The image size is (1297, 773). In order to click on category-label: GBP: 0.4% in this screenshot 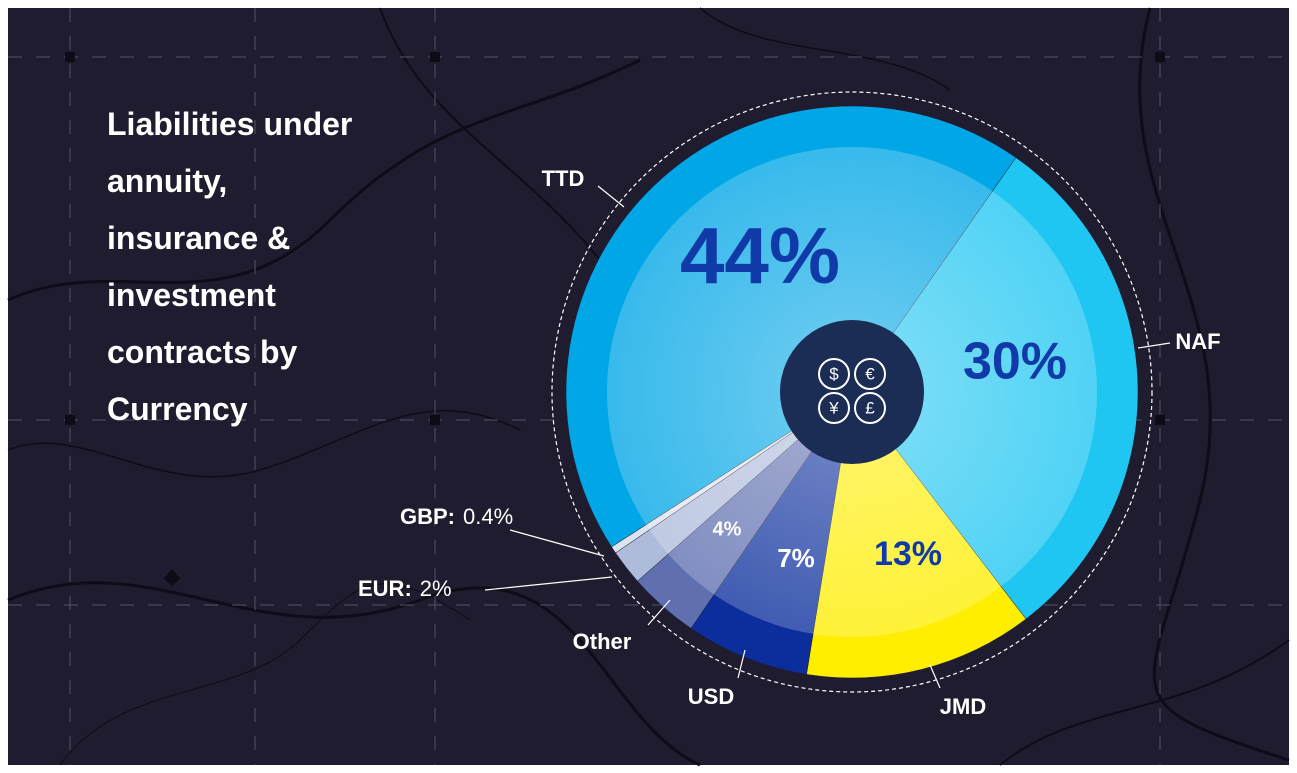, I will do `click(456, 516)`.